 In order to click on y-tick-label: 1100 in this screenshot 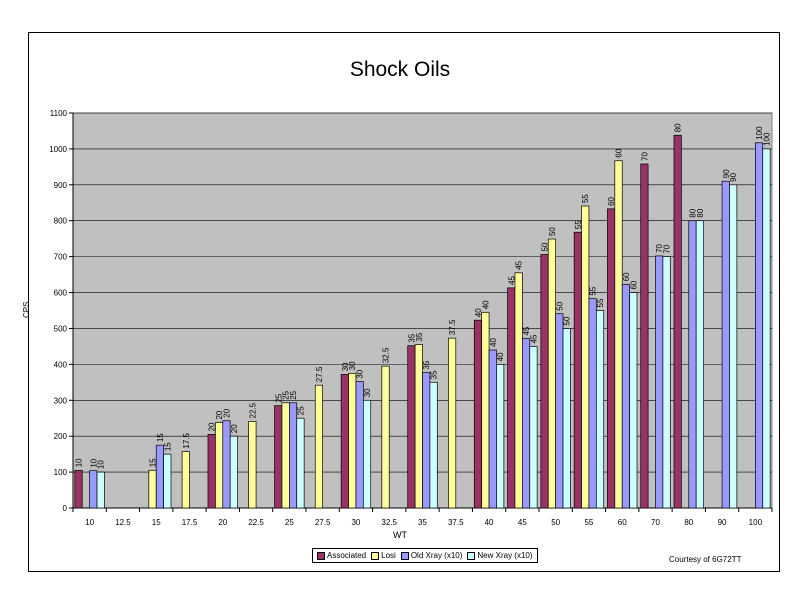, I will do `click(59, 113)`.